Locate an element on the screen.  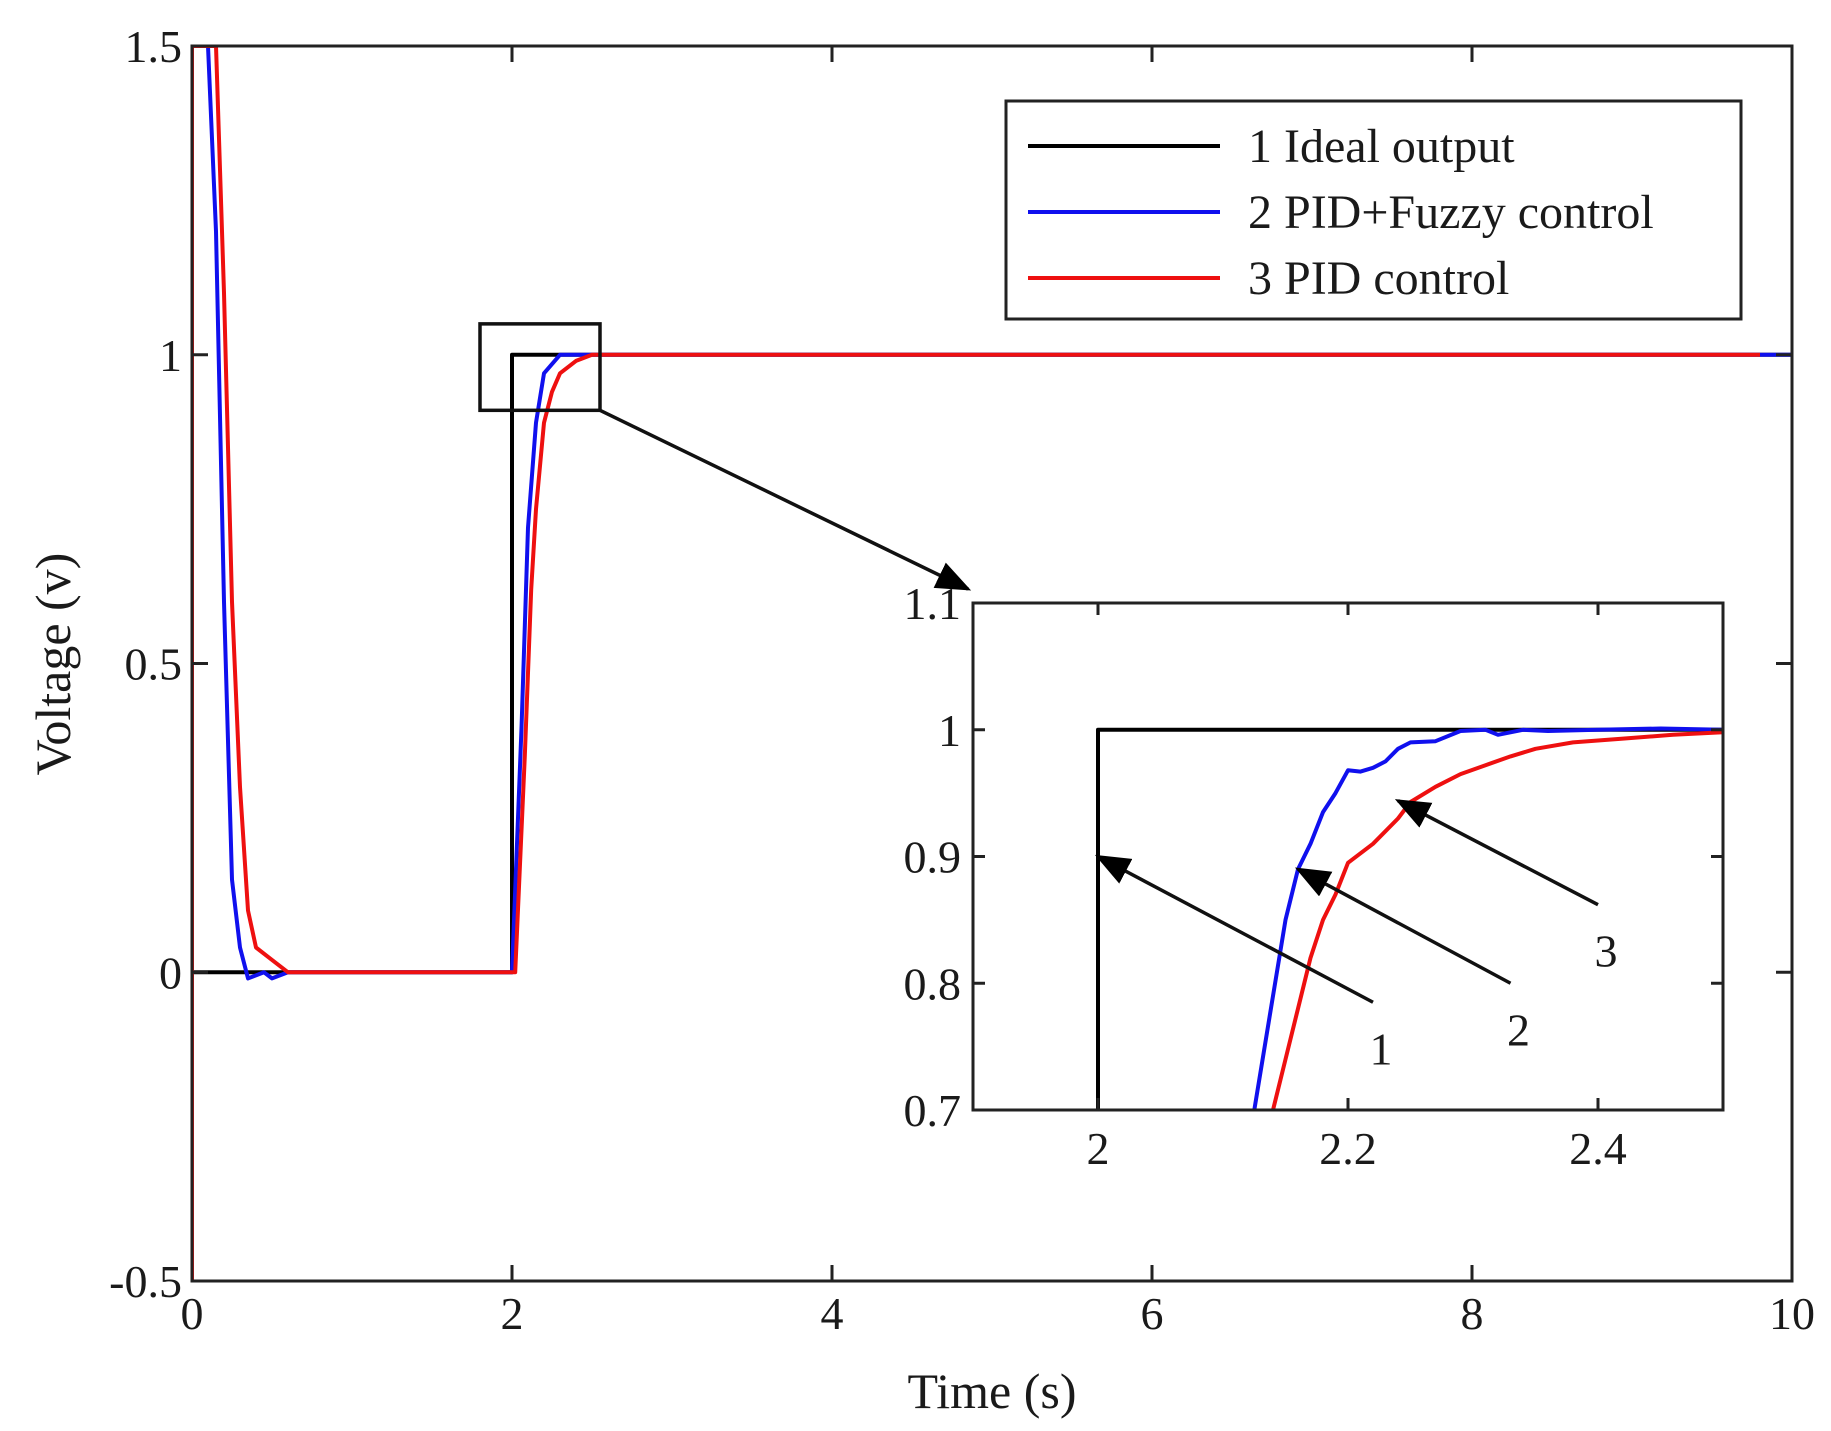
main-x-tick-label: 6 is located at coordinates (1152, 1313).